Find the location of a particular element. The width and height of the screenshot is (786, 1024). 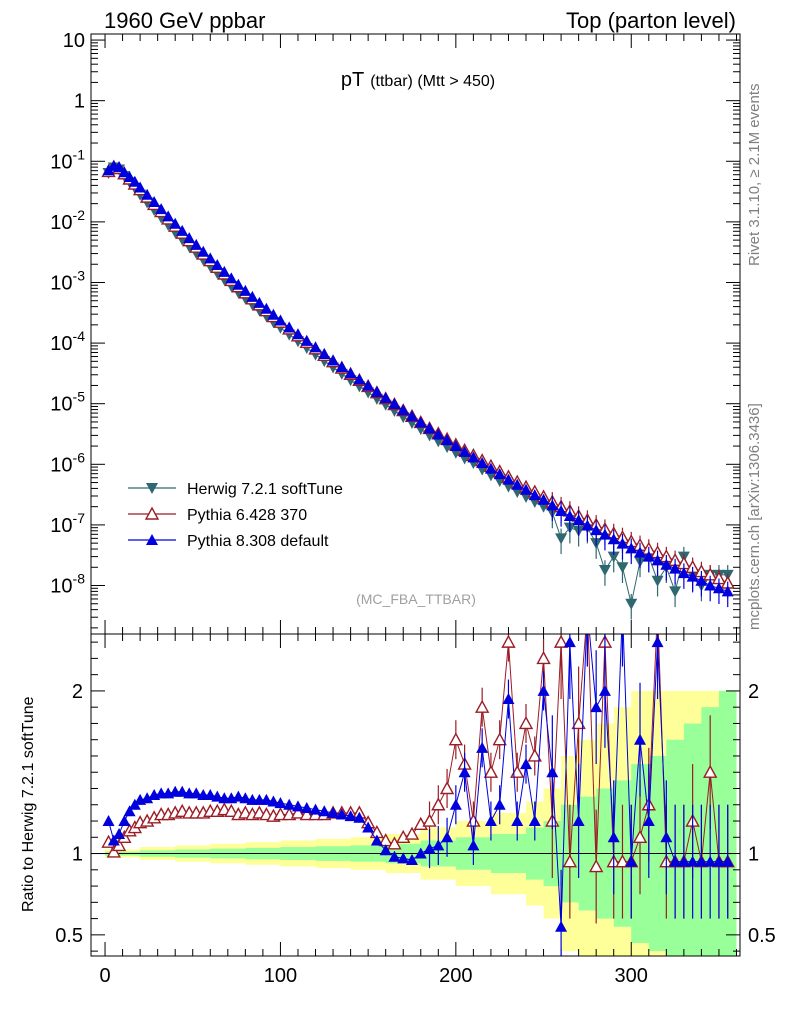

legend-item-pythia-8-308-default: Pythia 8.308 default is located at coordinates (228, 541).